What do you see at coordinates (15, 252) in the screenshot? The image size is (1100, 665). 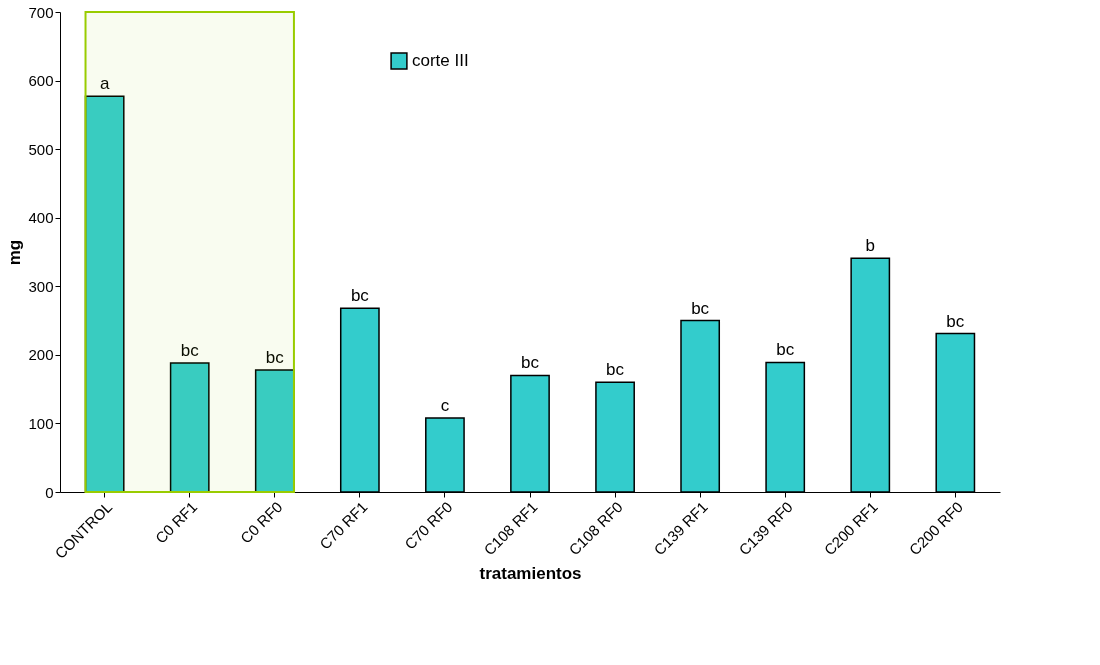 I see `y-axis-title: mg` at bounding box center [15, 252].